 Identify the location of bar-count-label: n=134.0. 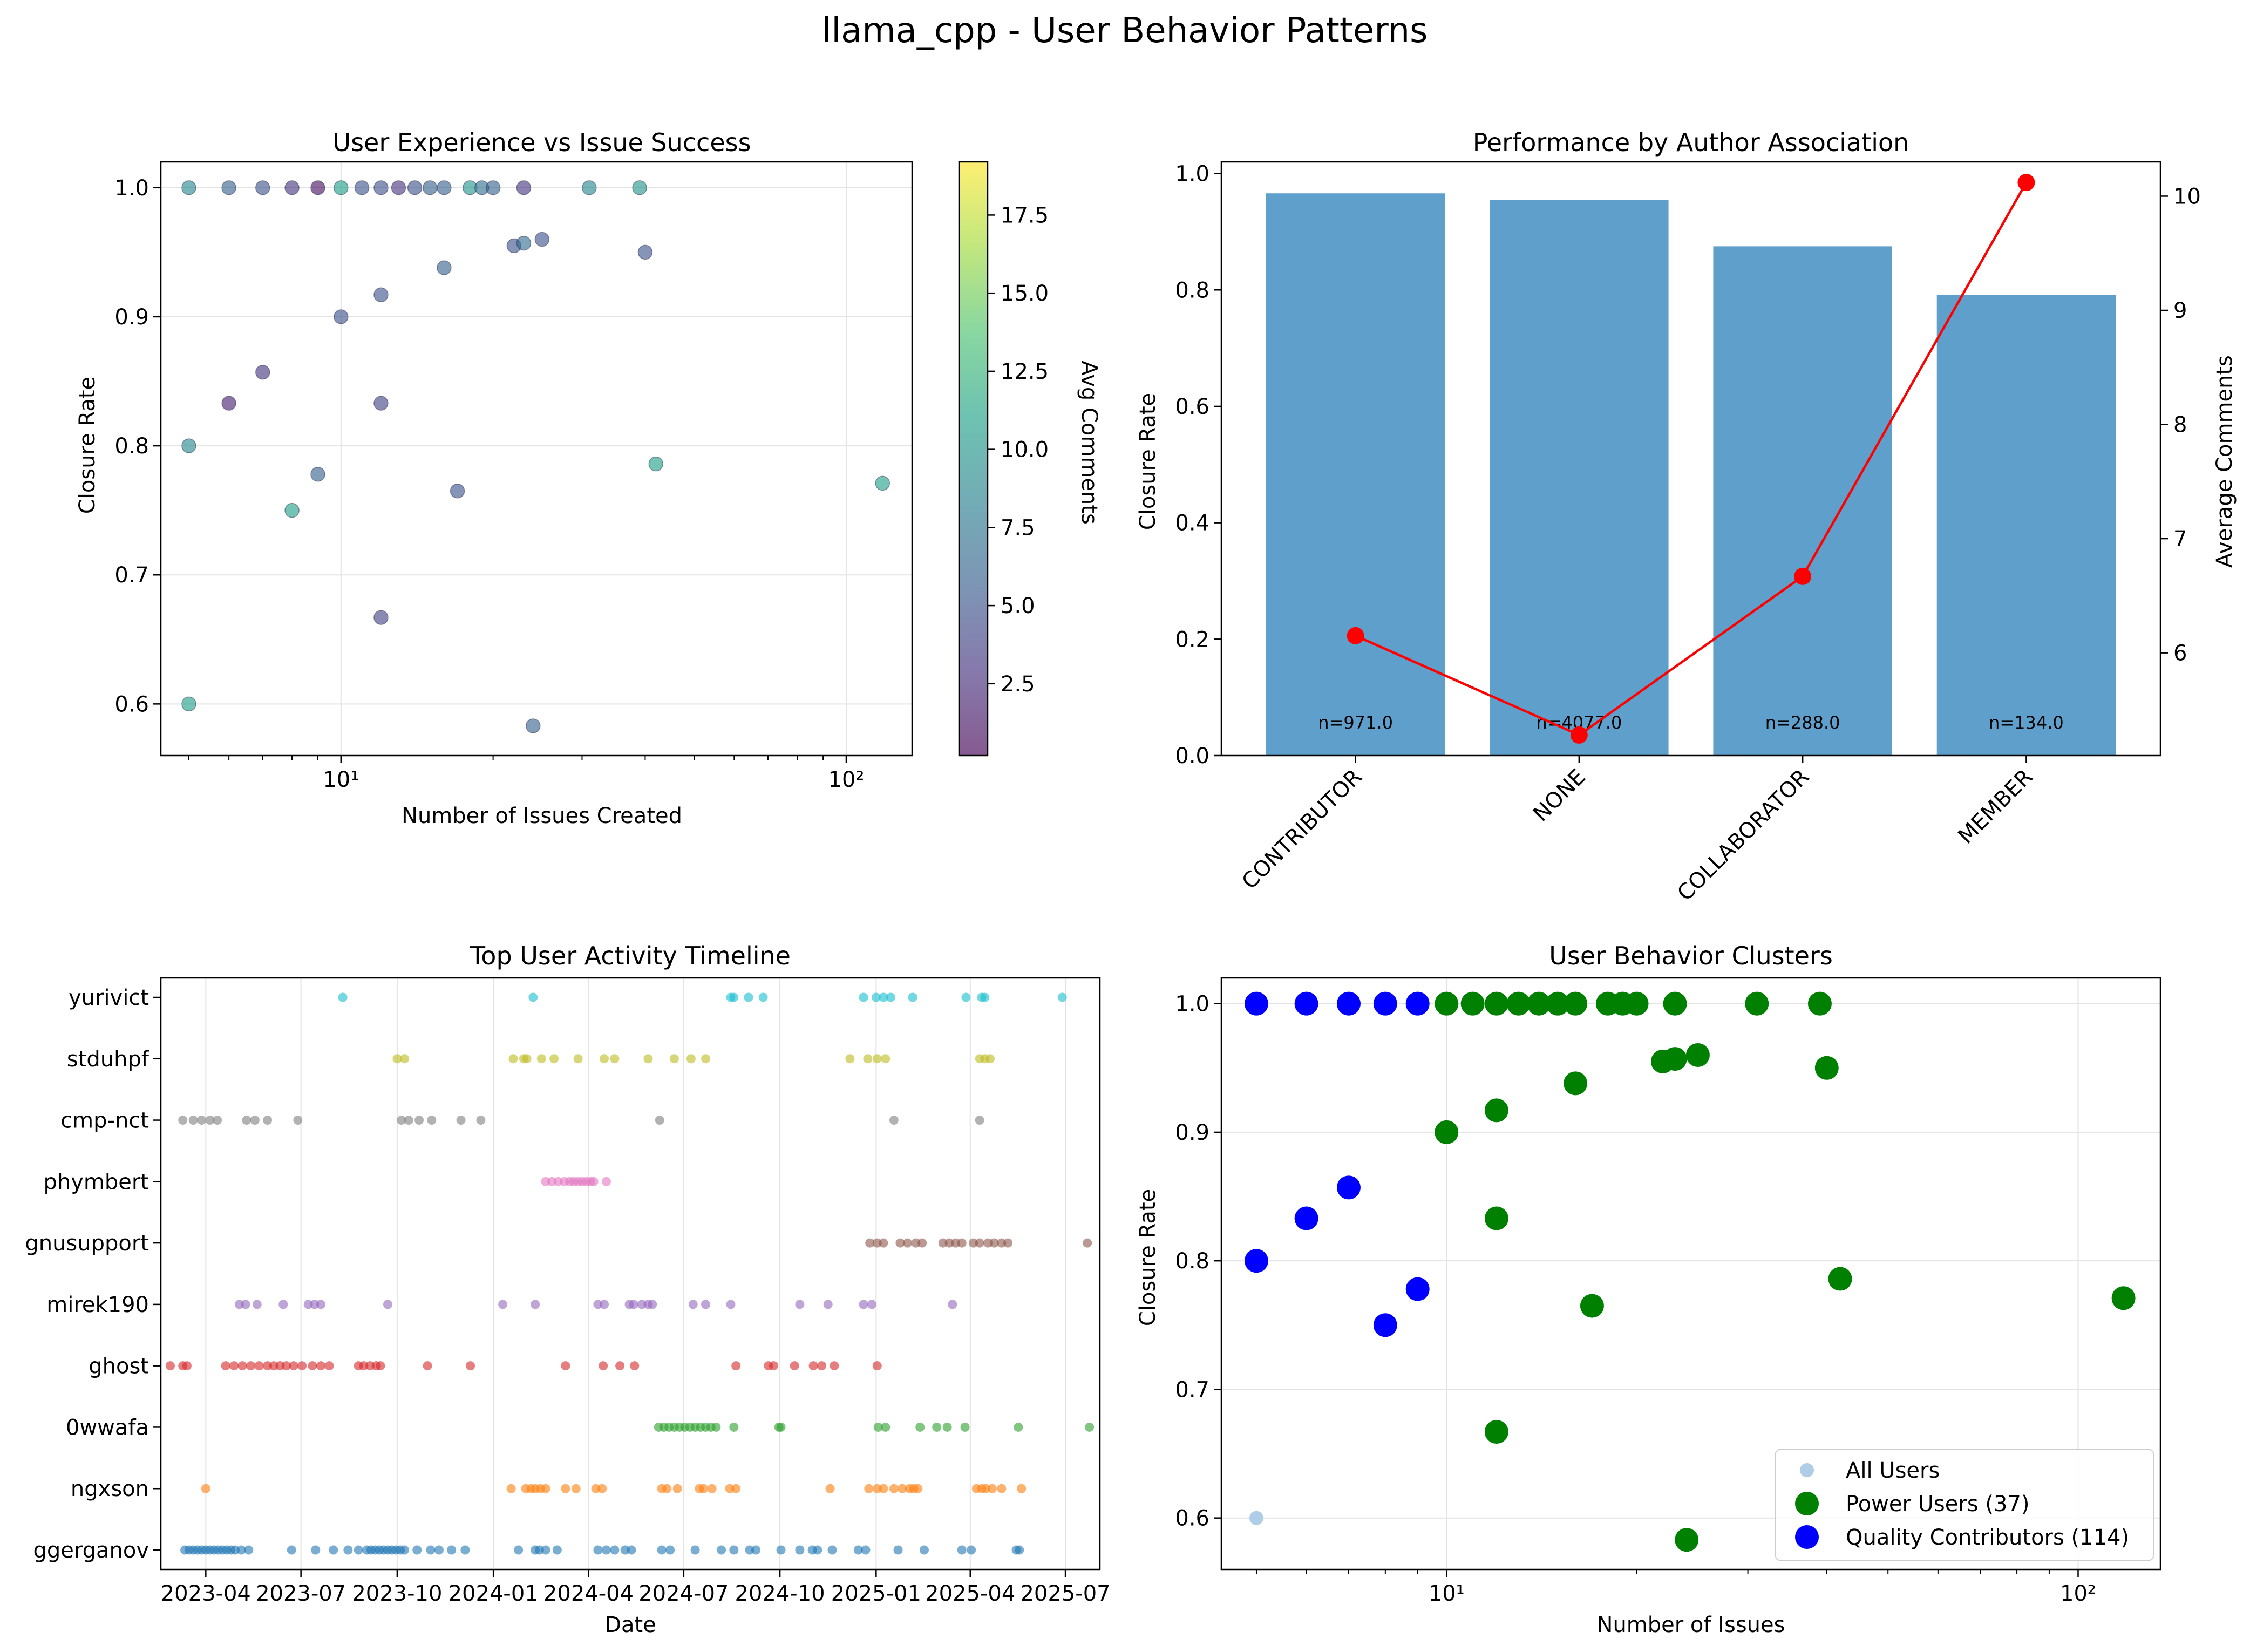
(2026, 722).